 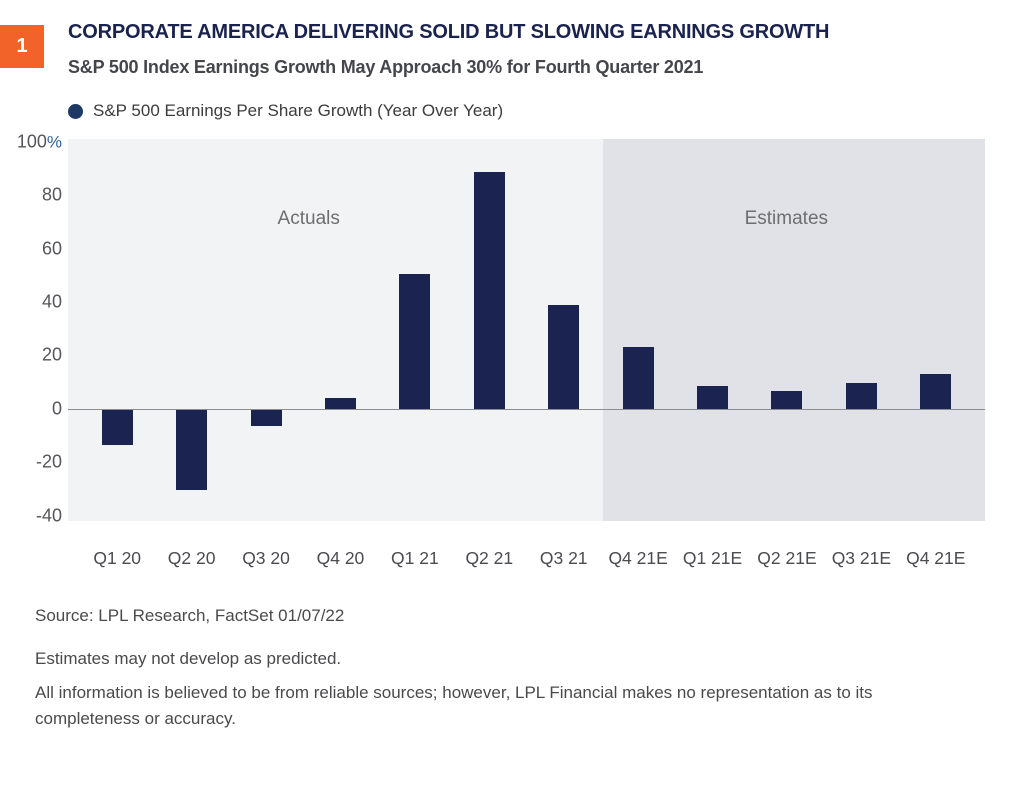 I want to click on zero-baseline, so click(x=526, y=409).